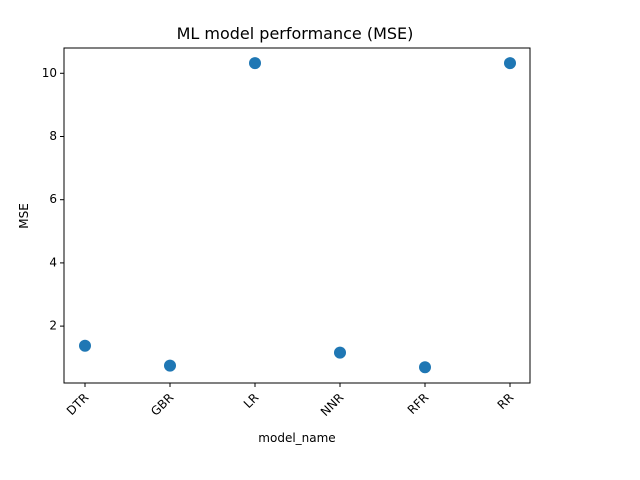 The height and width of the screenshot is (480, 640). Describe the element at coordinates (85, 345) in the screenshot. I see `data-point-dtr` at that location.